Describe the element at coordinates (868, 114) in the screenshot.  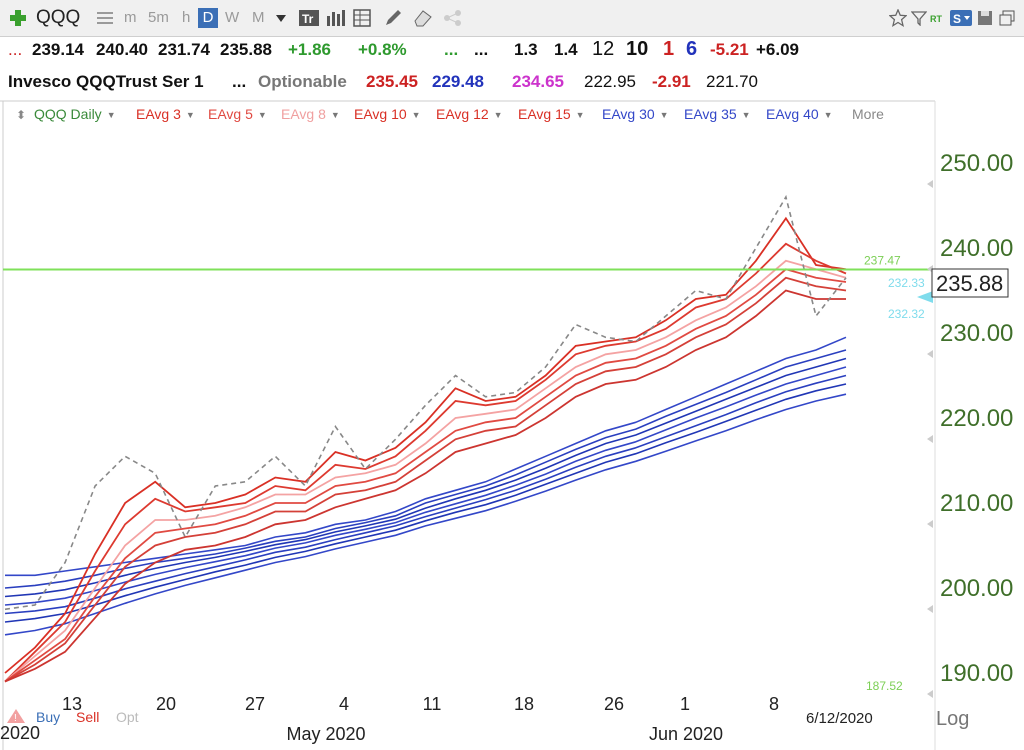
I see `legend-more-button: More` at that location.